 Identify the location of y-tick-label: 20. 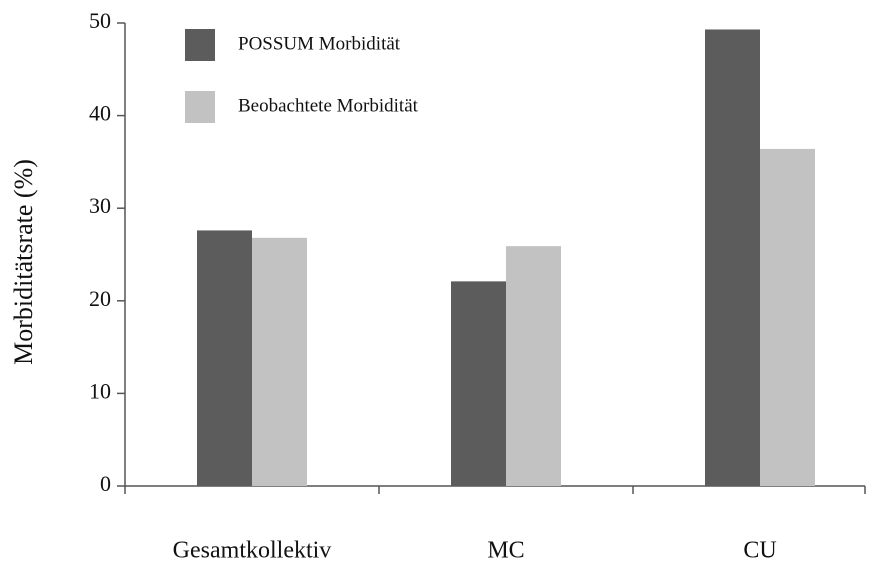
(100, 298).